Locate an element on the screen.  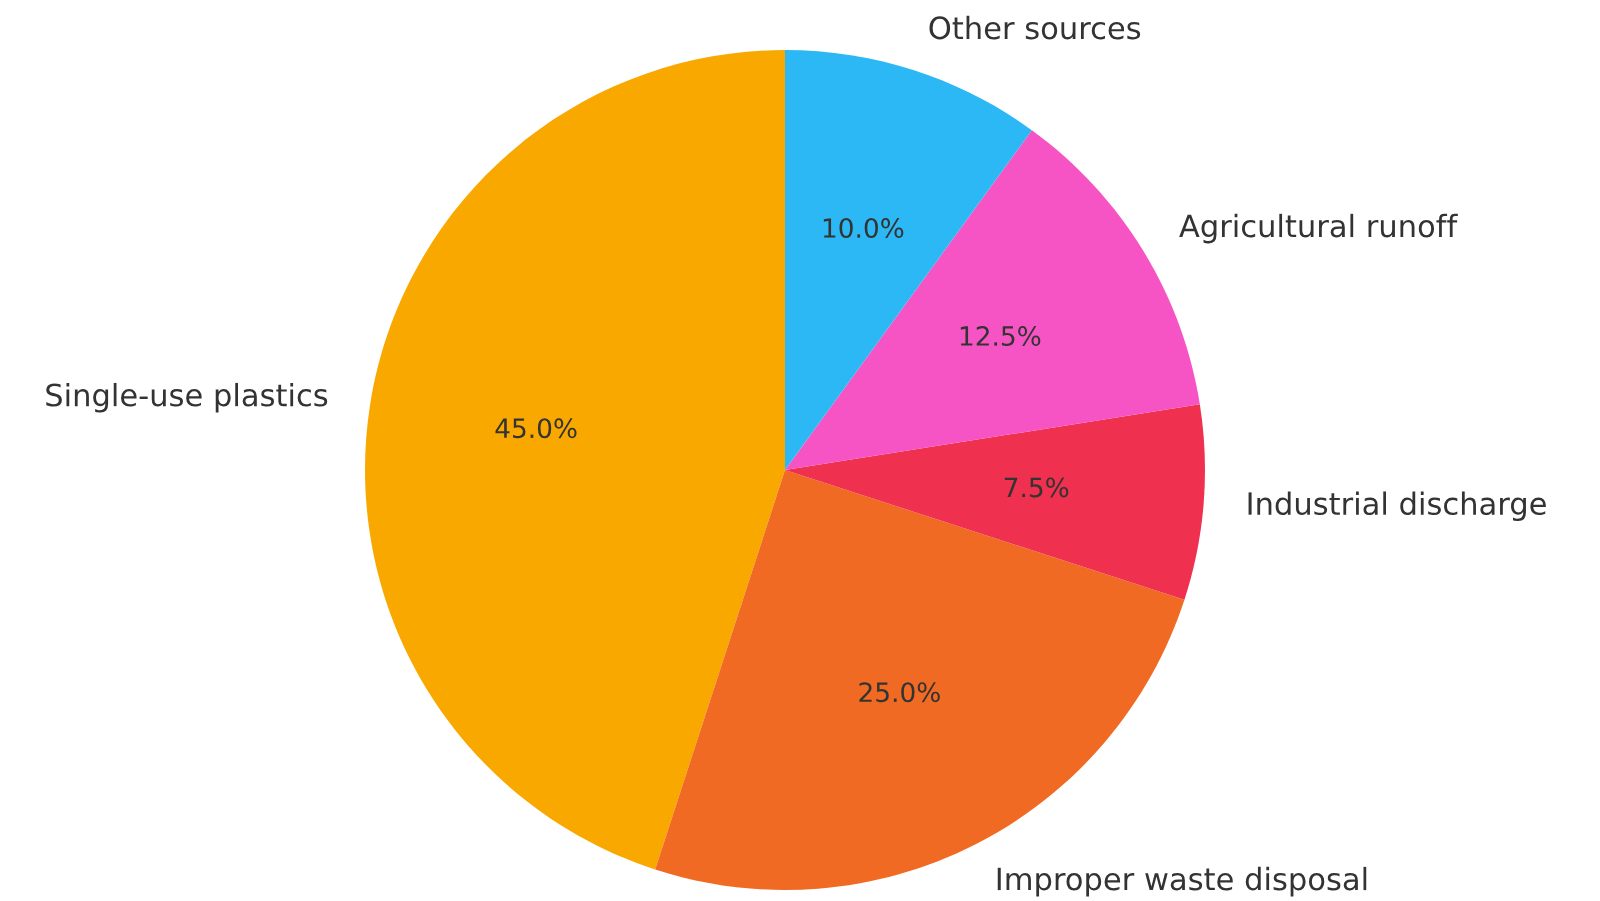
slice-label: Agricultural runoff is located at coordinates (1318, 228).